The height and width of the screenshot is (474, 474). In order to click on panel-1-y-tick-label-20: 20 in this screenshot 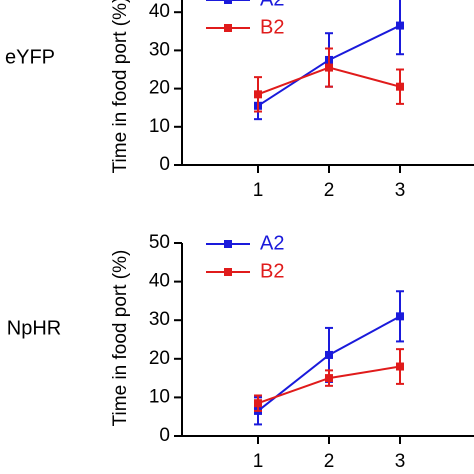, I will do `click(159, 88)`.